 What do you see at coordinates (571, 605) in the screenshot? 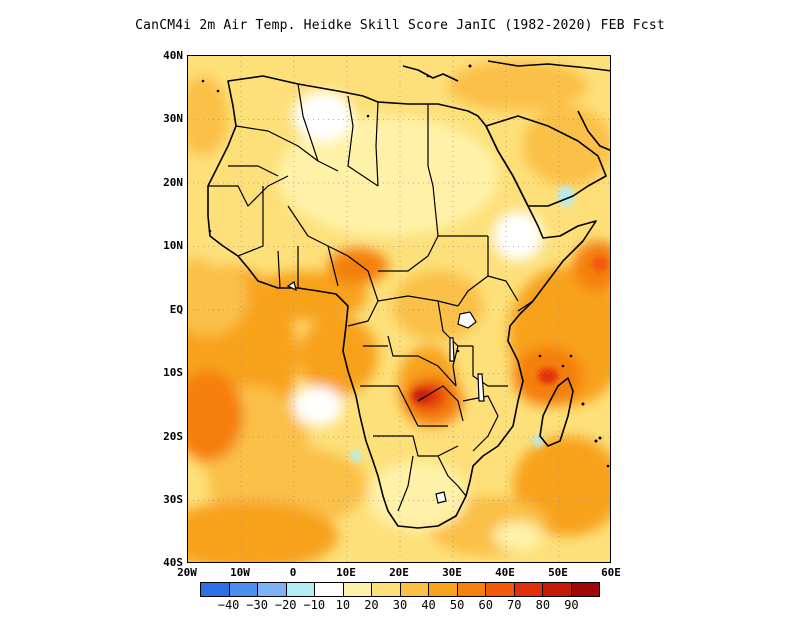
I see `colorbar-label: 90` at bounding box center [571, 605].